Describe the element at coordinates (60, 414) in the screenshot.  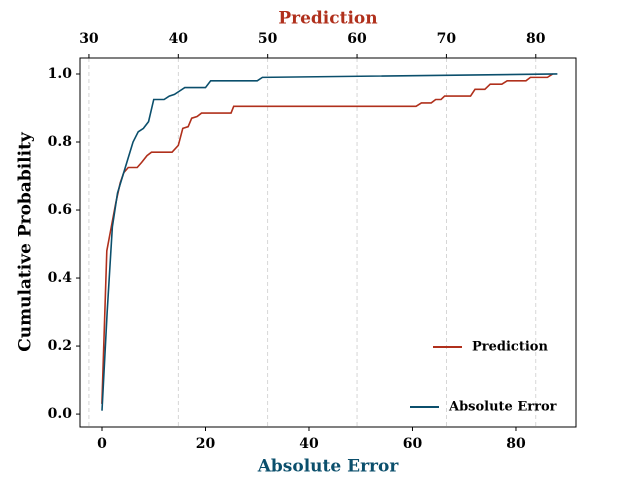
I see `y-tick-label: 0.0` at that location.